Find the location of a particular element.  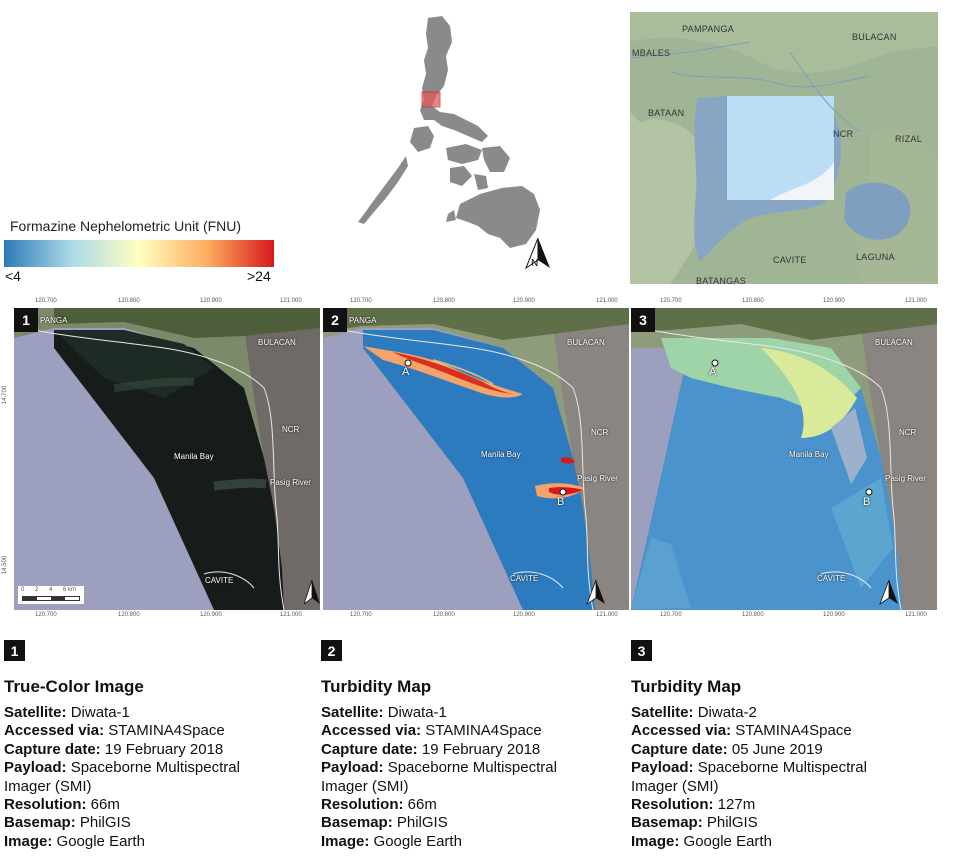

inset-label-rizal: RIZAL is located at coordinates (909, 139).